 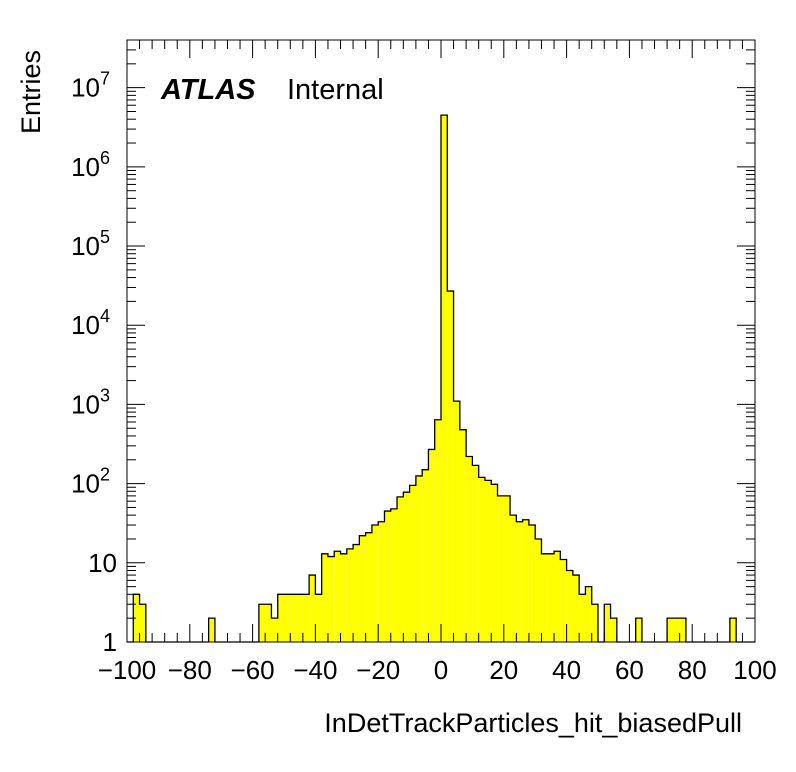 What do you see at coordinates (441, 670) in the screenshot?
I see `x-tick-label: 0` at bounding box center [441, 670].